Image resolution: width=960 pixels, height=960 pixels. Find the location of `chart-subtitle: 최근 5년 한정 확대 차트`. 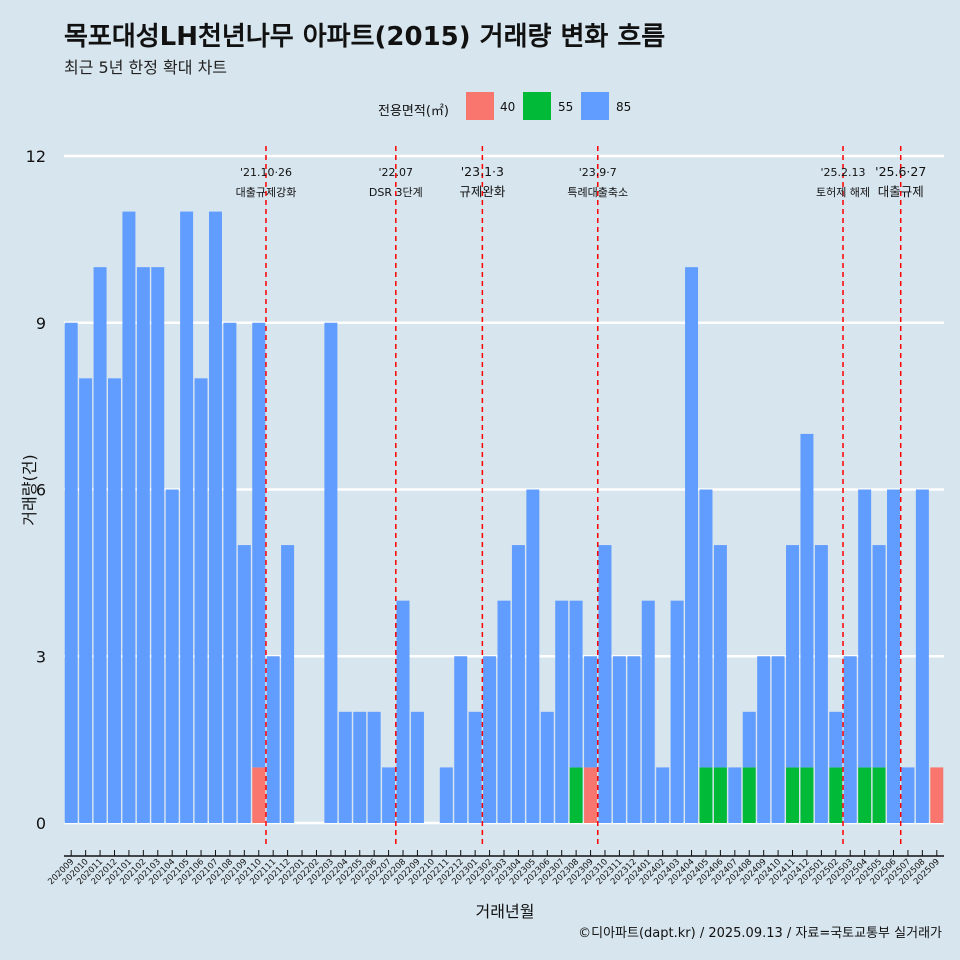

chart-subtitle: 최근 5년 한정 확대 차트 is located at coordinates (146, 67).